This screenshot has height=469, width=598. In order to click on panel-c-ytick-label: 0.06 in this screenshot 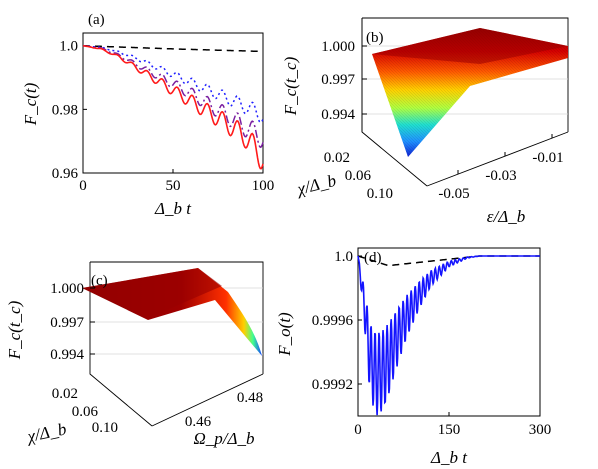, I will do `click(85, 412)`.